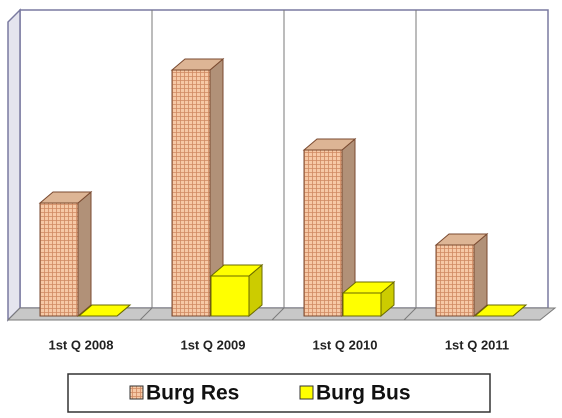  I want to click on legend-label: Burg Bus, so click(363, 393).